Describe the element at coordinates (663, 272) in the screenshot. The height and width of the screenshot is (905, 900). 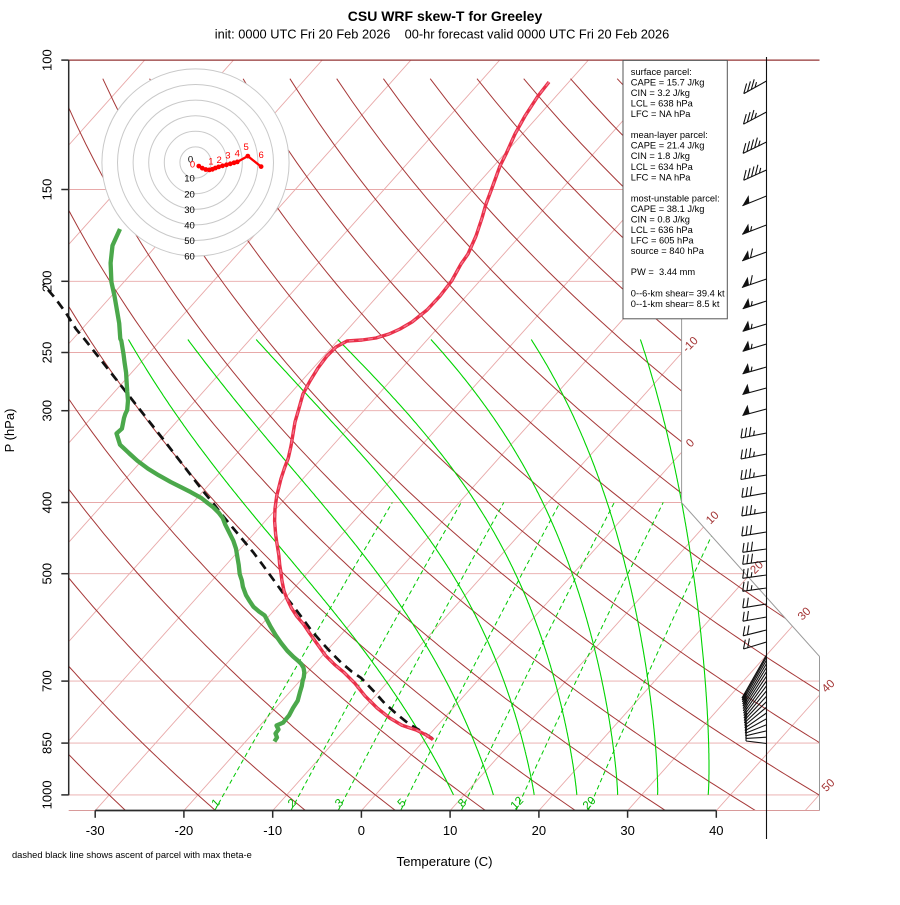
I see `svg-text: PW = 3.44 mm` at that location.